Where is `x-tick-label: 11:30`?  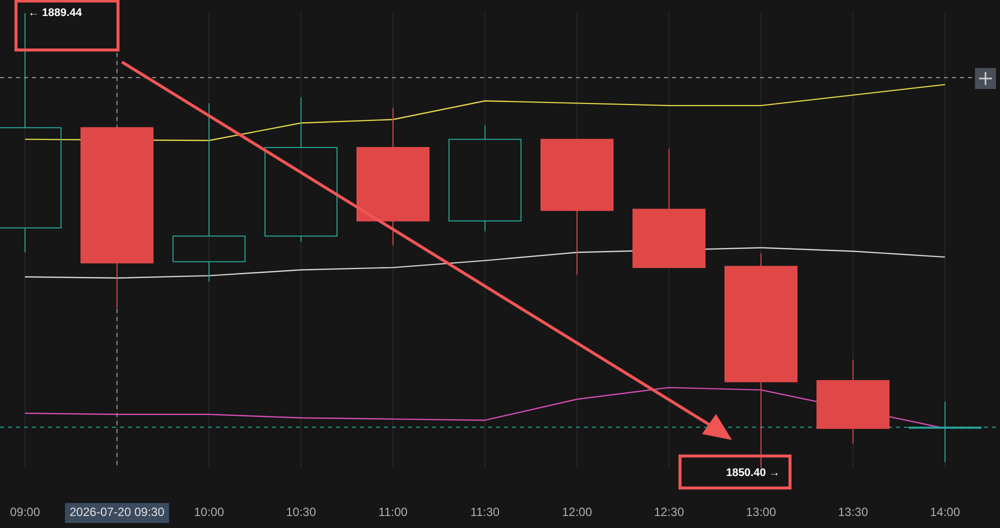
x-tick-label: 11:30 is located at coordinates (485, 512).